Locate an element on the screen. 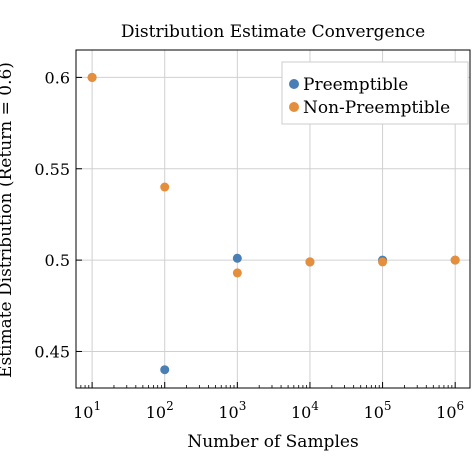 The image size is (474, 474). x-tick-label: 10¹ is located at coordinates (87, 410).